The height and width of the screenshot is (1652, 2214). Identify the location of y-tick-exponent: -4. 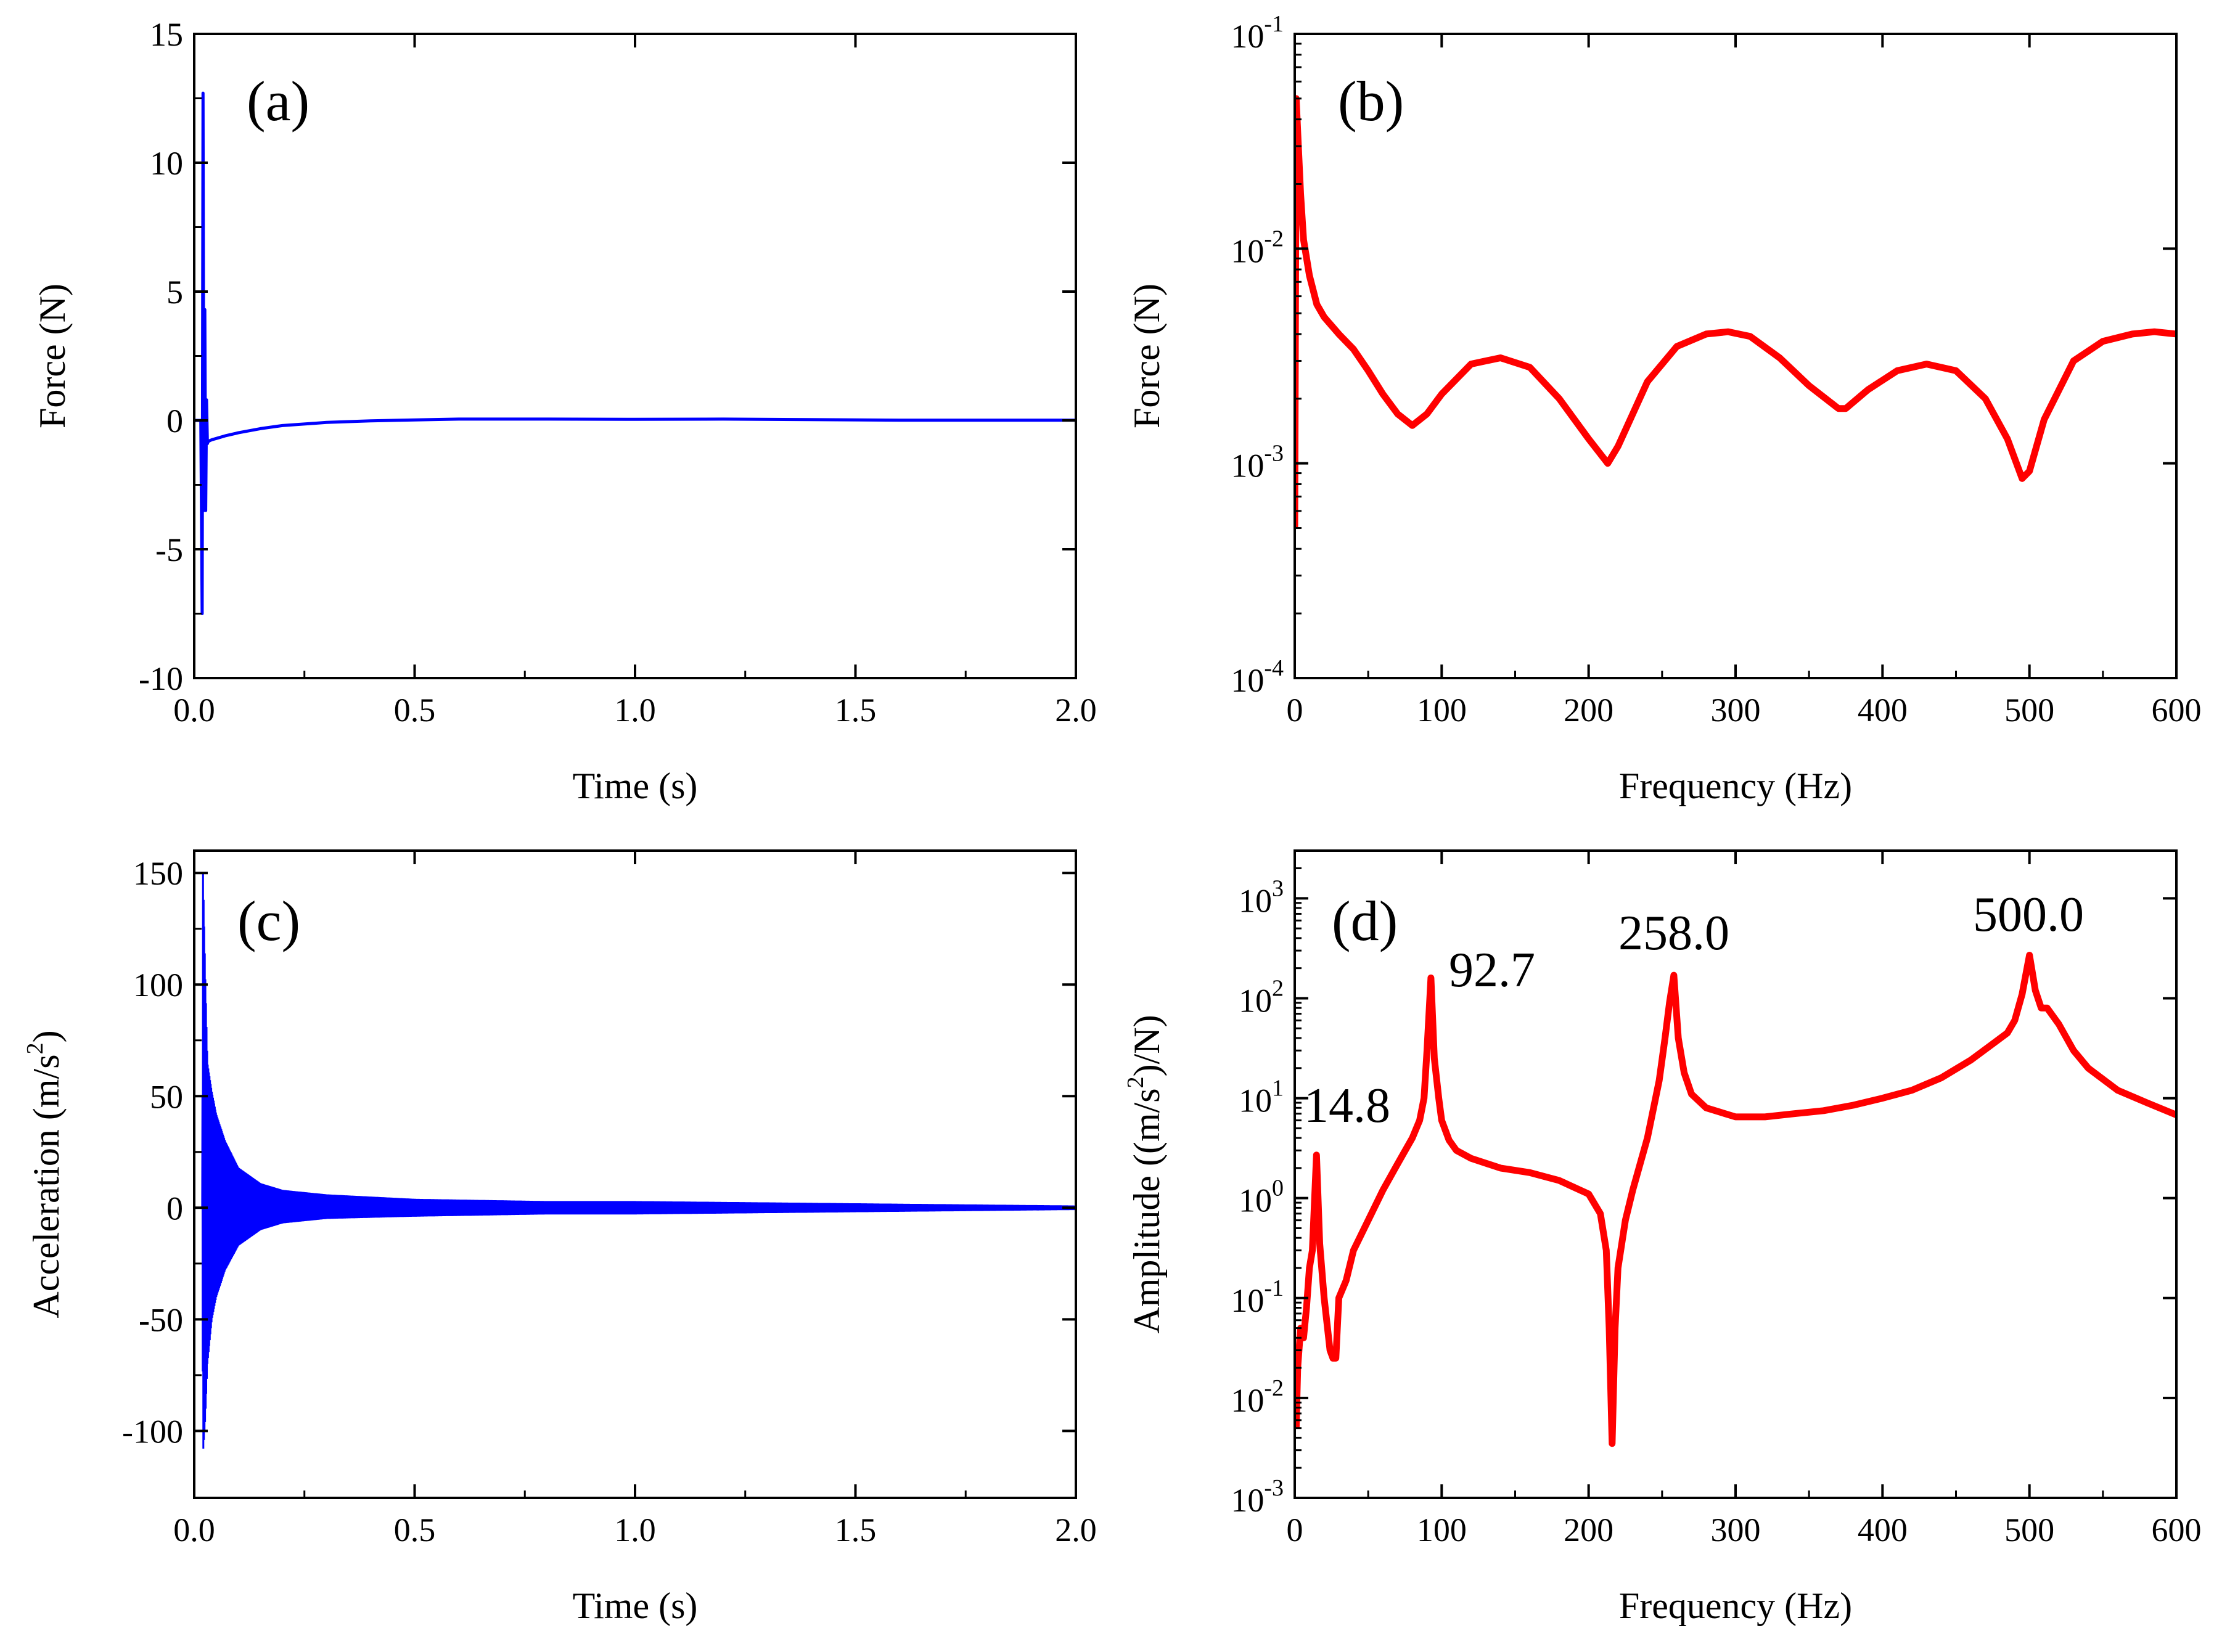
(1274, 668).